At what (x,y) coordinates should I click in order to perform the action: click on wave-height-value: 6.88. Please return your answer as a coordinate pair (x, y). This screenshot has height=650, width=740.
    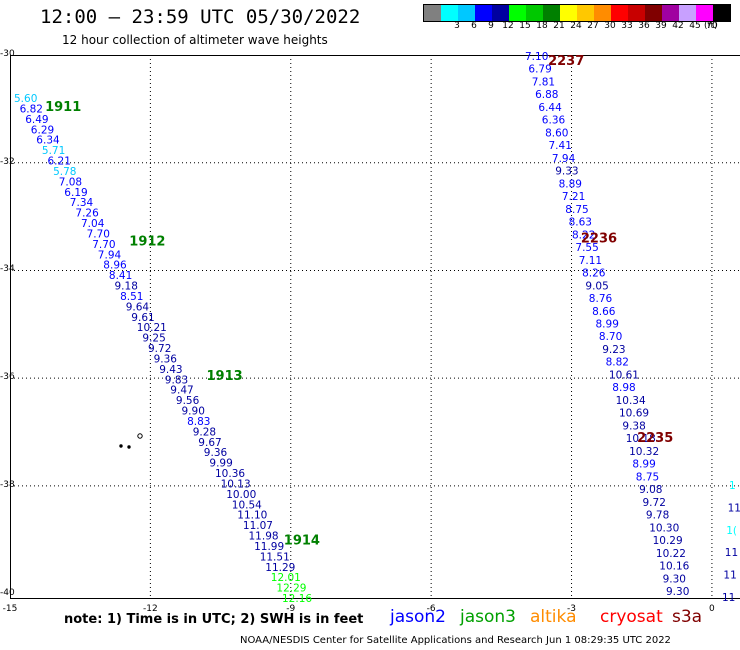
    Looking at the image, I should click on (546, 95).